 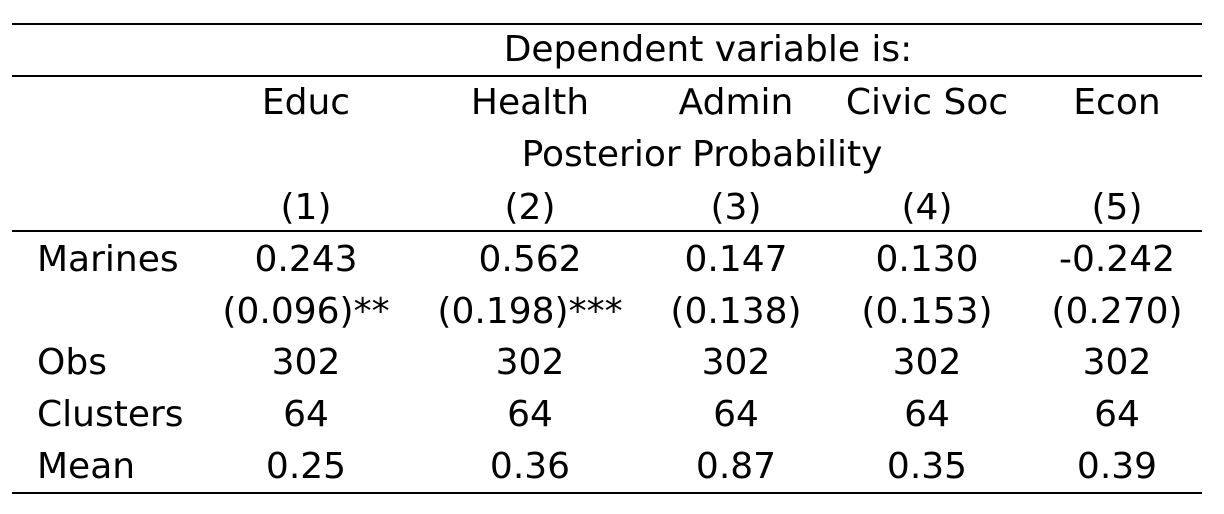 What do you see at coordinates (607, 76) in the screenshot?
I see `header-rule` at bounding box center [607, 76].